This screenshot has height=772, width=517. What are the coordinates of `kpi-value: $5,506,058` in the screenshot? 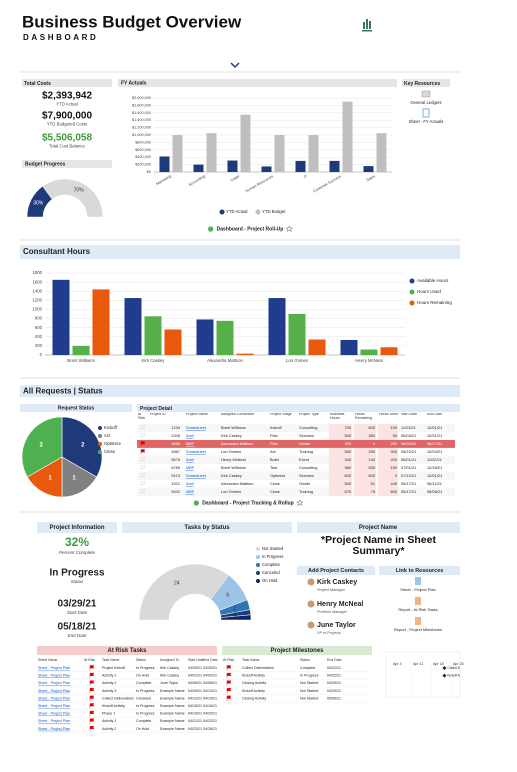 It's located at (67, 138).